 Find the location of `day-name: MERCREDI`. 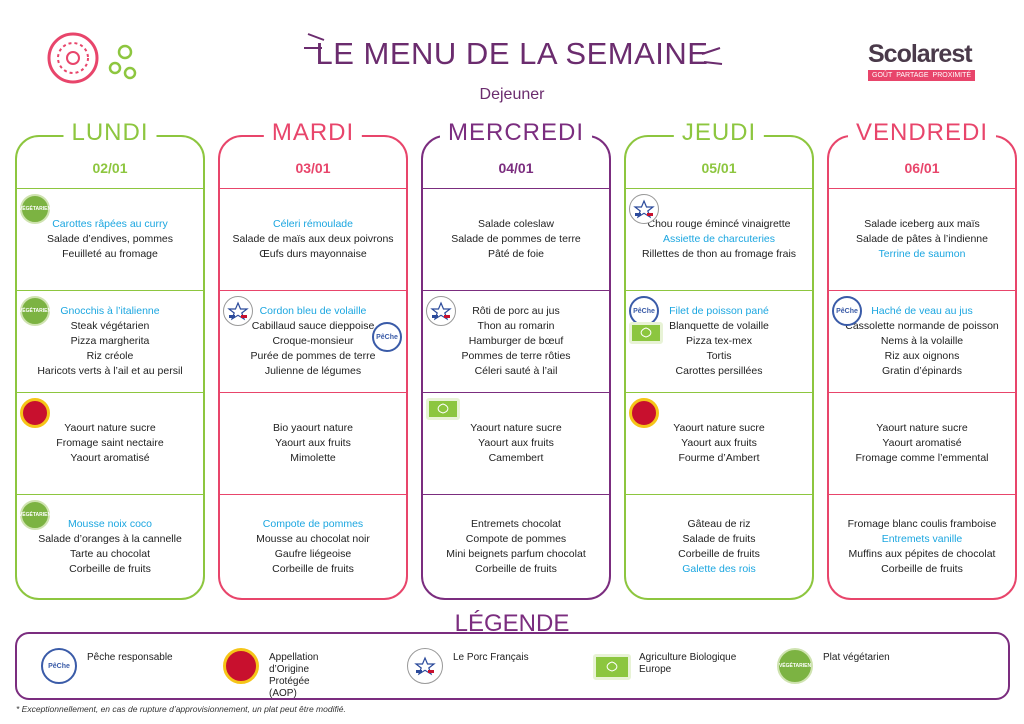

day-name: MERCREDI is located at coordinates (516, 133).